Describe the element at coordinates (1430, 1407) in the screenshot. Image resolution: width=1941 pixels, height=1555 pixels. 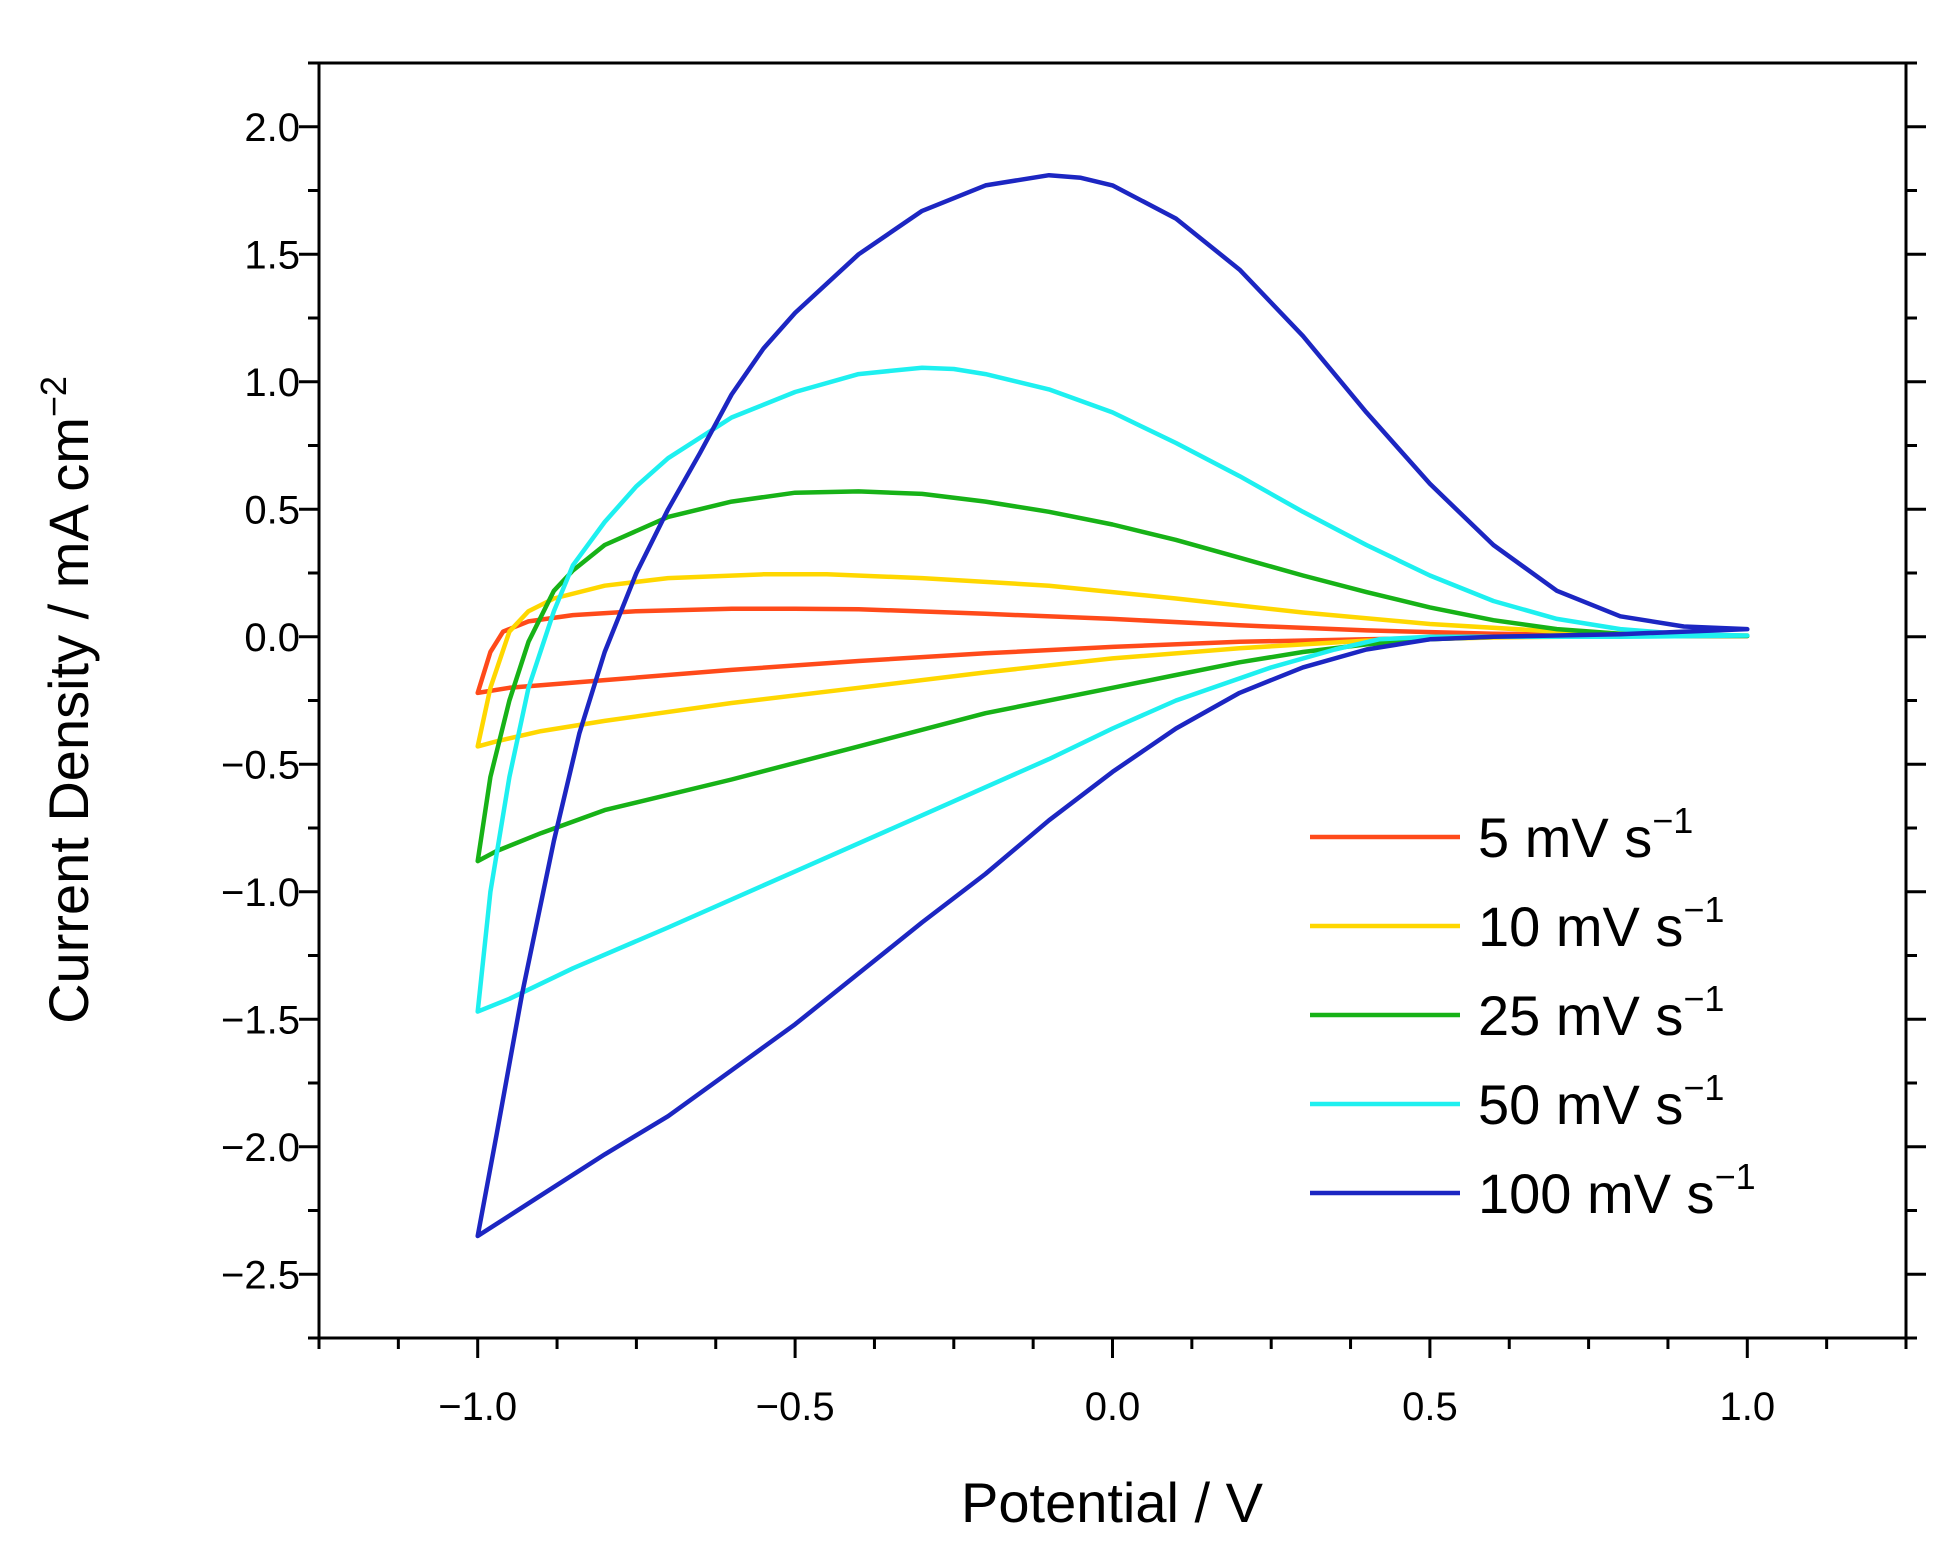
I see `x-tick-label: 0.5` at that location.